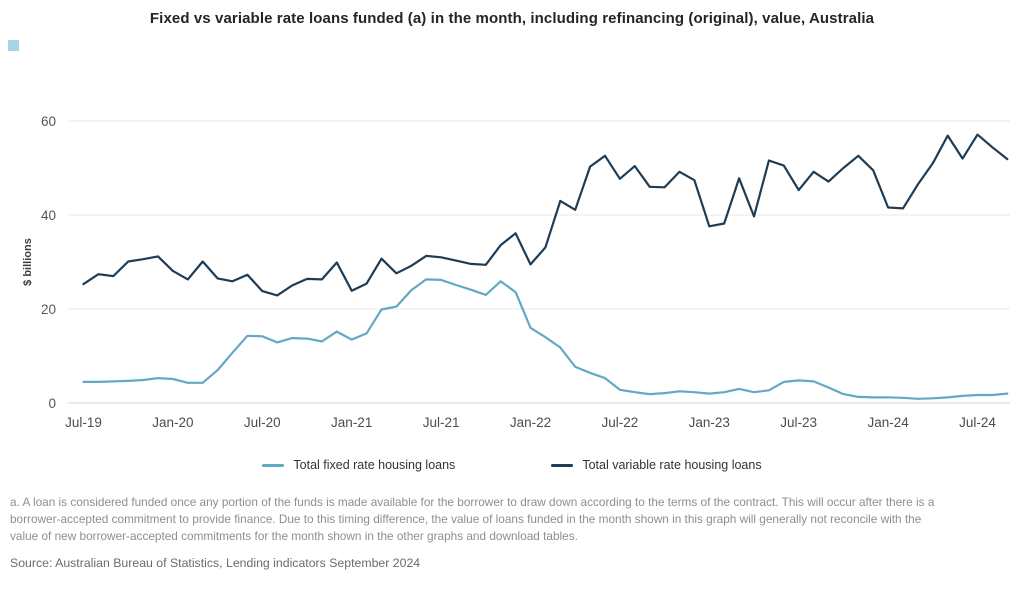 The image size is (1024, 590). I want to click on y-axis-label: $ billions, so click(28, 262).